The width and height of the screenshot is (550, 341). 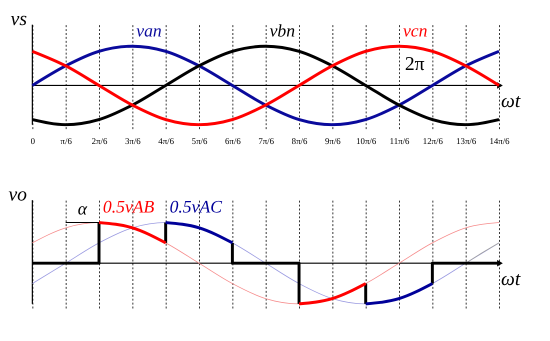 What do you see at coordinates (300, 141) in the screenshot?
I see `x-tick-label: 8π/6` at bounding box center [300, 141].